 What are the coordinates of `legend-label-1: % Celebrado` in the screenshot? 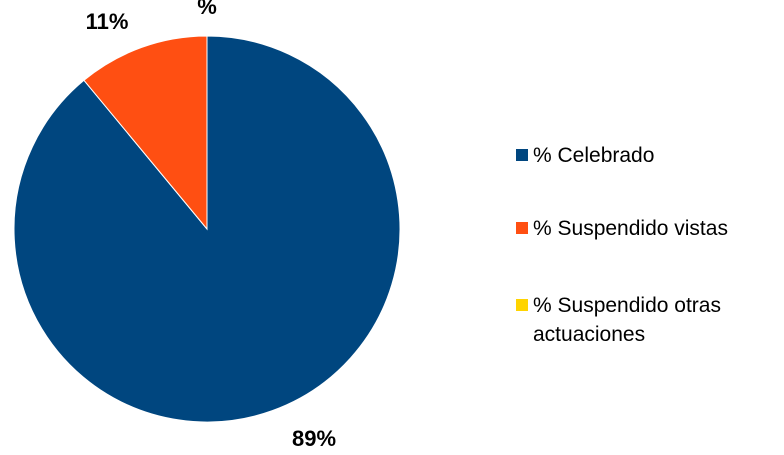 It's located at (593, 155).